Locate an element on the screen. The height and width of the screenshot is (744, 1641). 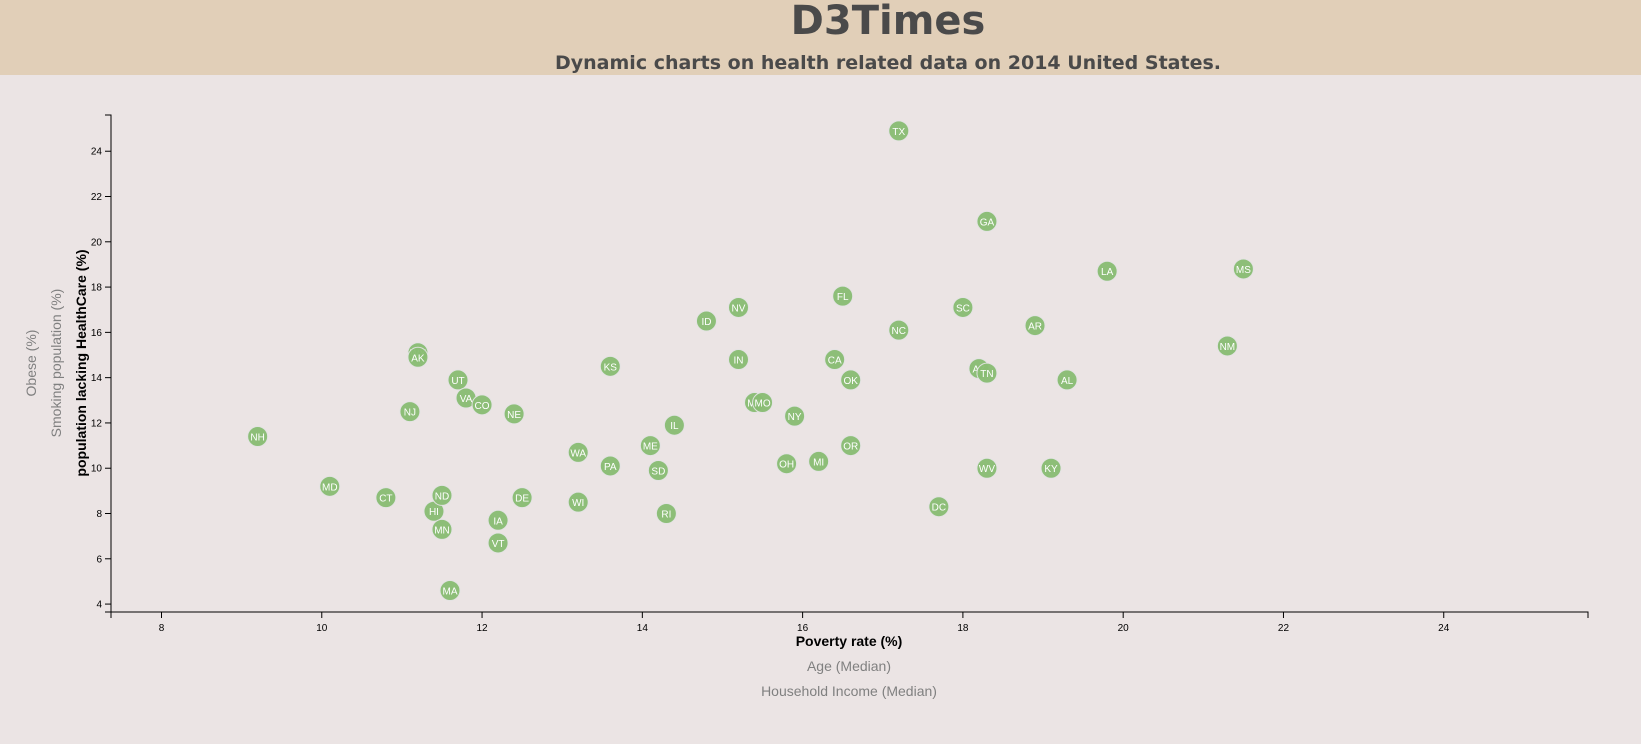
state-point: SD is located at coordinates (658, 470).